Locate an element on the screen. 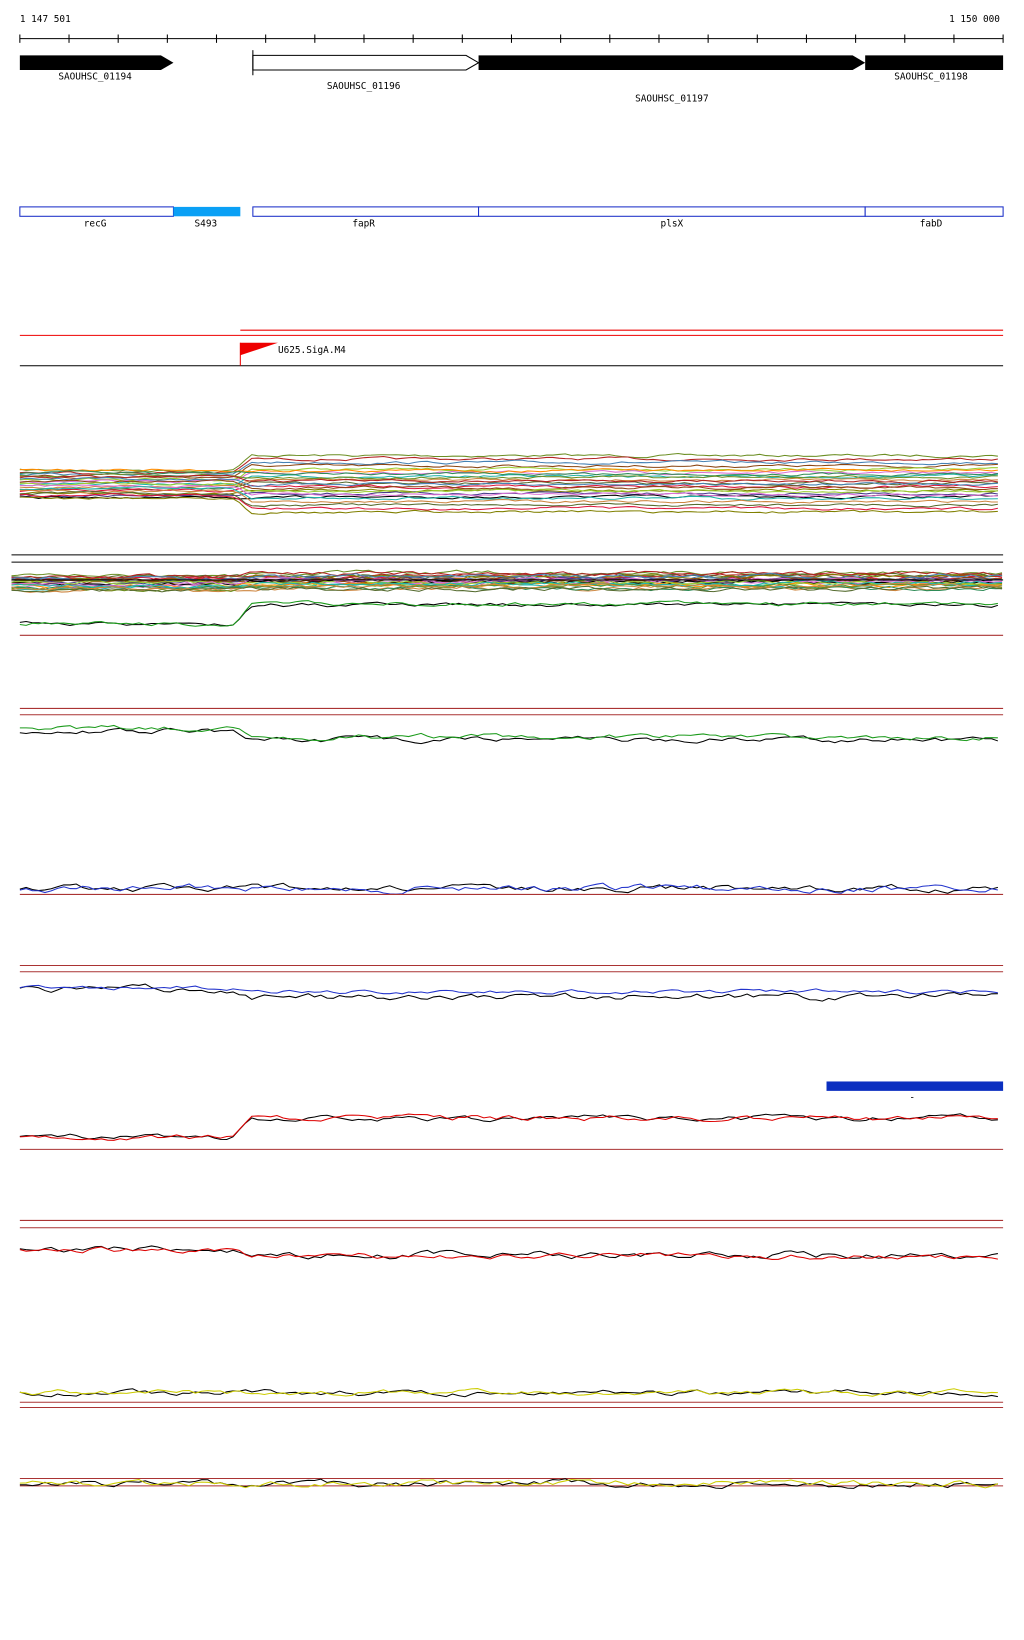 The height and width of the screenshot is (1640, 1024). gene-label: SAOUHSC_01198 is located at coordinates (931, 76).